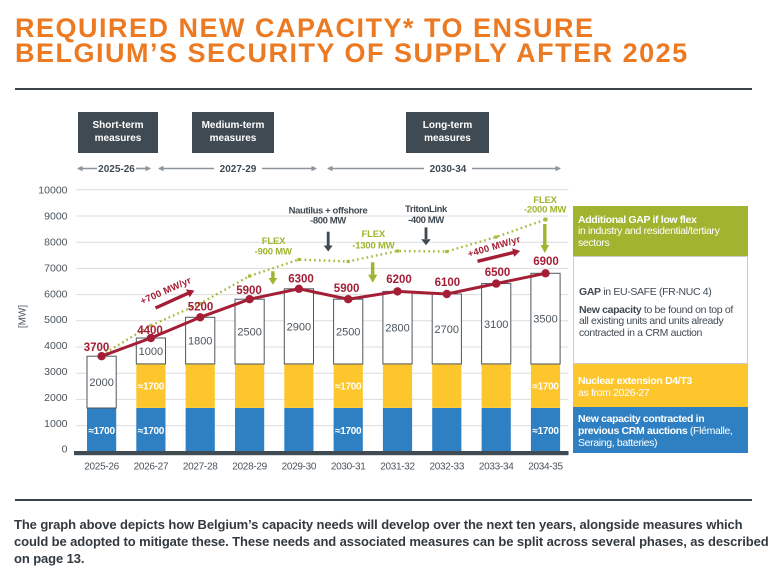 The width and height of the screenshot is (782, 582). Describe the element at coordinates (56, 217) in the screenshot. I see `svg-text: 9000` at that location.